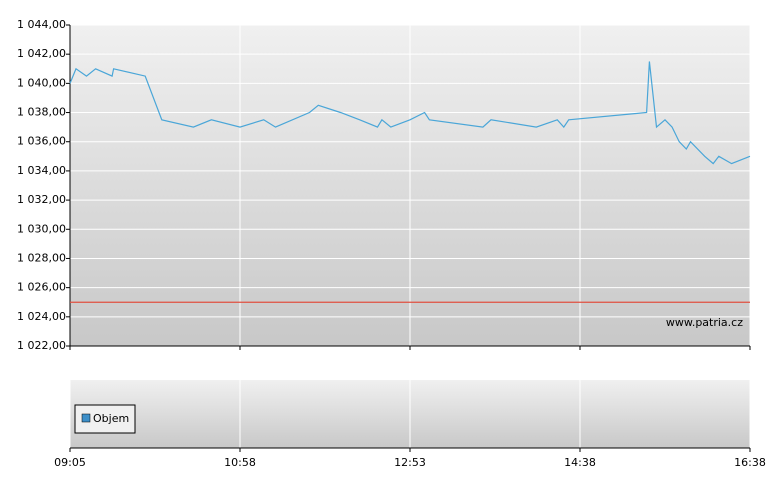 The width and height of the screenshot is (780, 494). What do you see at coordinates (410, 462) in the screenshot?
I see `x-tick-label: 12:53` at bounding box center [410, 462].